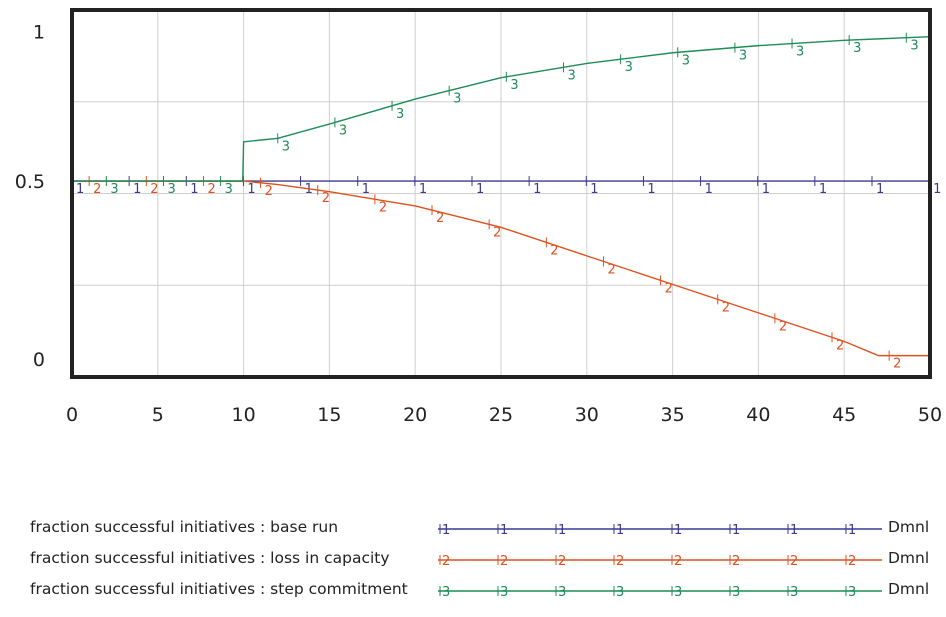 The height and width of the screenshot is (617, 946). What do you see at coordinates (660, 530) in the screenshot?
I see `legend-line-base-run: 1 1 1 1 1 1 1 1` at bounding box center [660, 530].